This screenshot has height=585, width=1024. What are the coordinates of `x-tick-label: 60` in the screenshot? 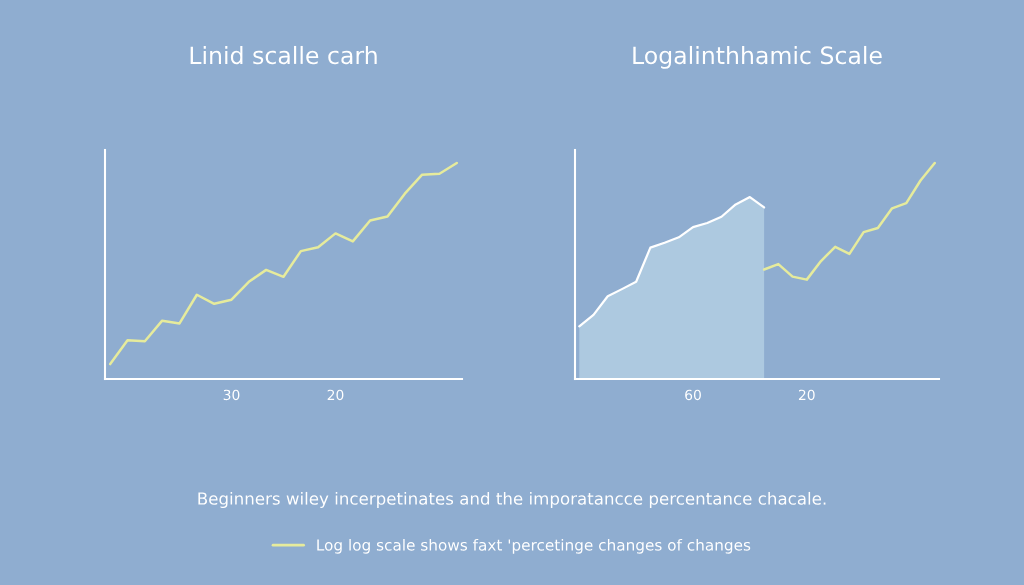 It's located at (693, 395).